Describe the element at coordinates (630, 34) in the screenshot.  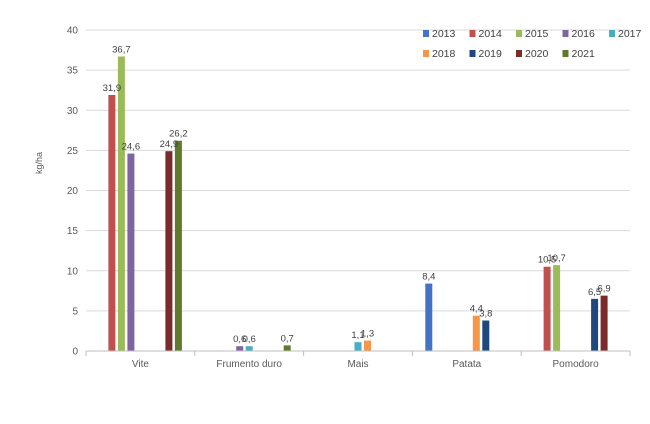
I see `legend-label: 2017` at that location.